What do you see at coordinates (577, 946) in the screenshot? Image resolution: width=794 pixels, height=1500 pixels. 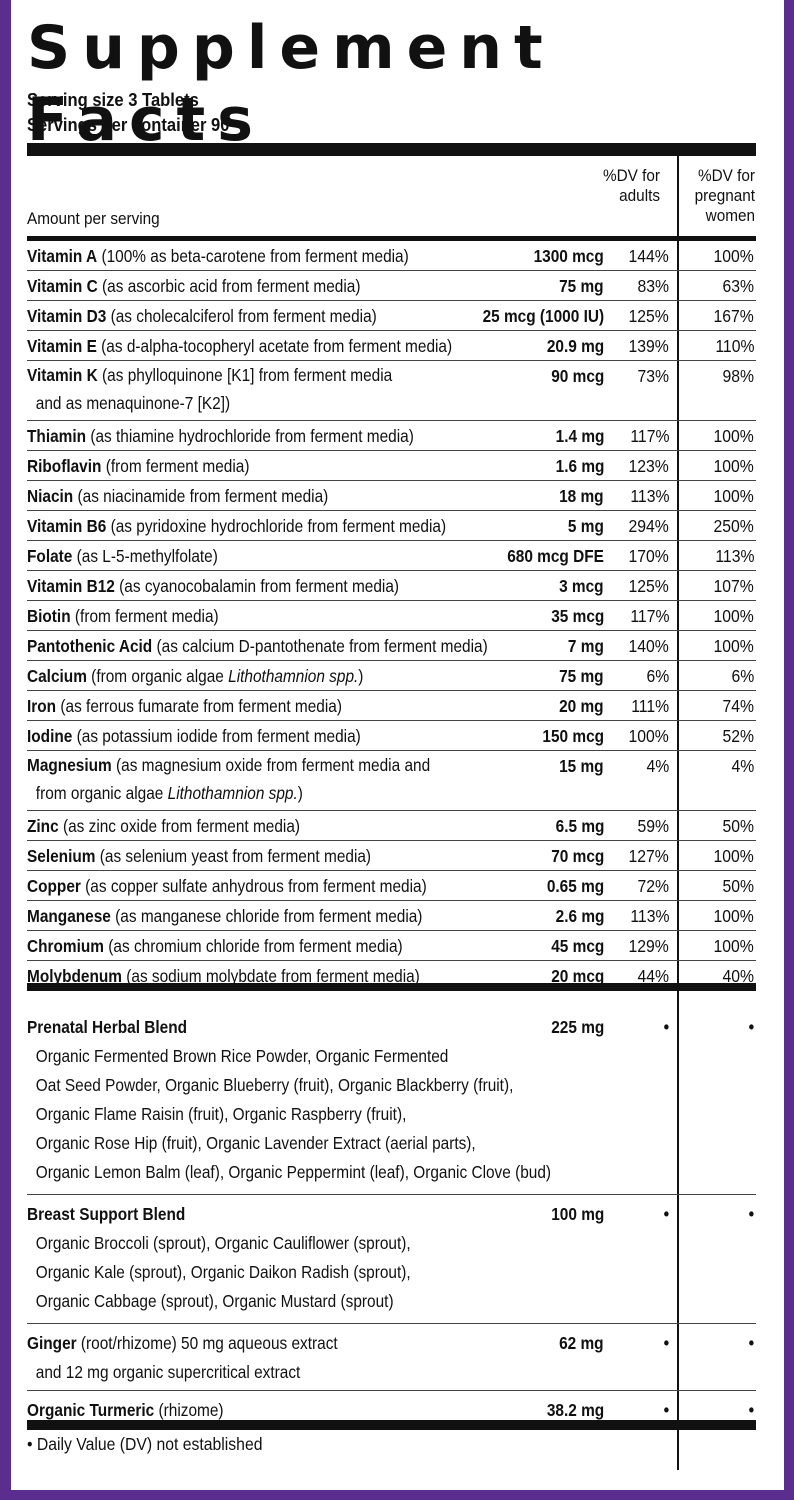 I see `nutrient-amount: 45 mcg` at bounding box center [577, 946].